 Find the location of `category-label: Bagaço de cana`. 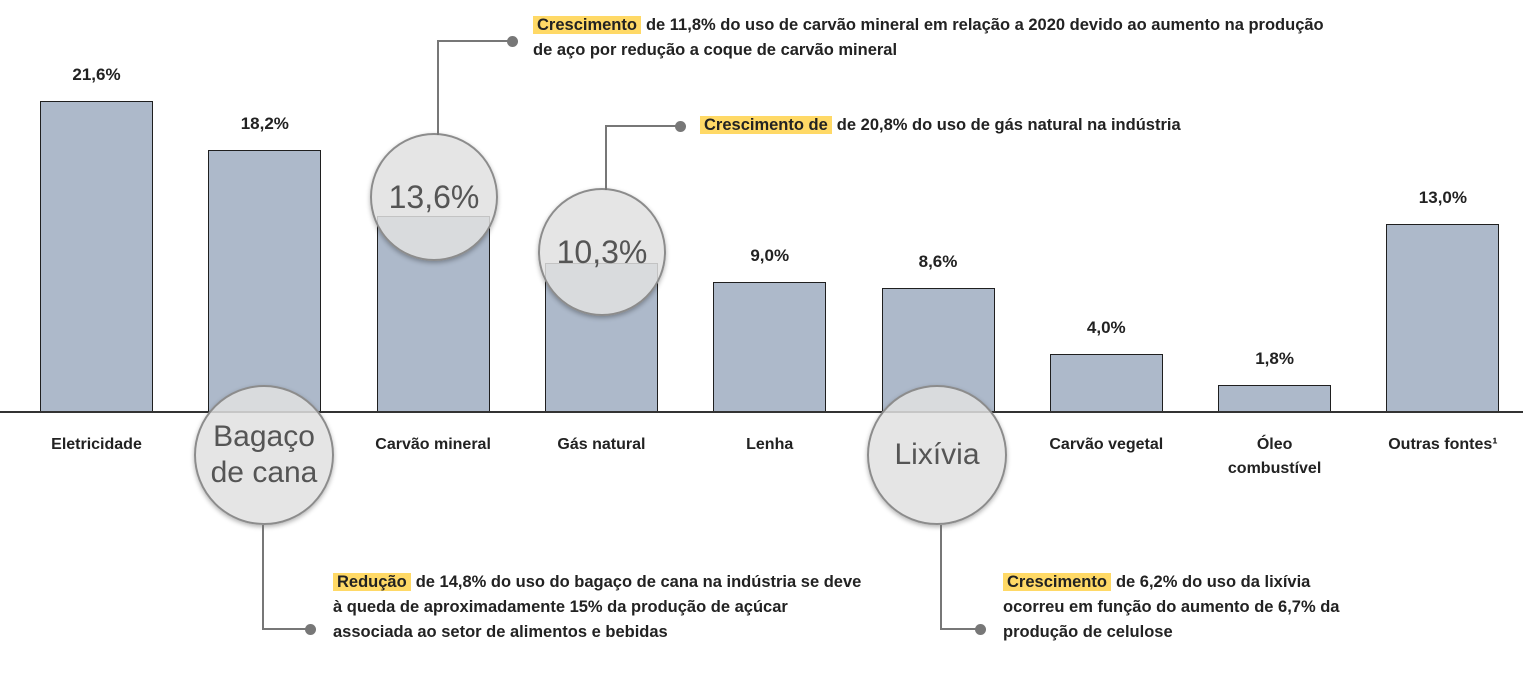

category-label: Bagaço de cana is located at coordinates (264, 455).